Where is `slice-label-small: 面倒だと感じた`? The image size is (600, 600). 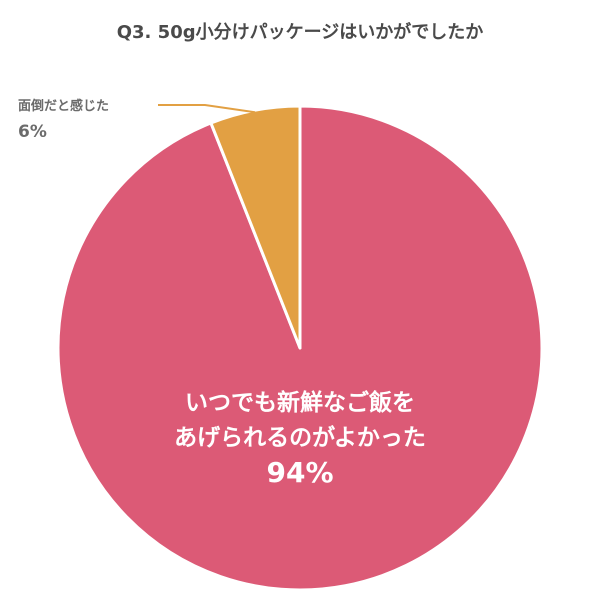
slice-label-small: 面倒だと感じた is located at coordinates (63, 106).